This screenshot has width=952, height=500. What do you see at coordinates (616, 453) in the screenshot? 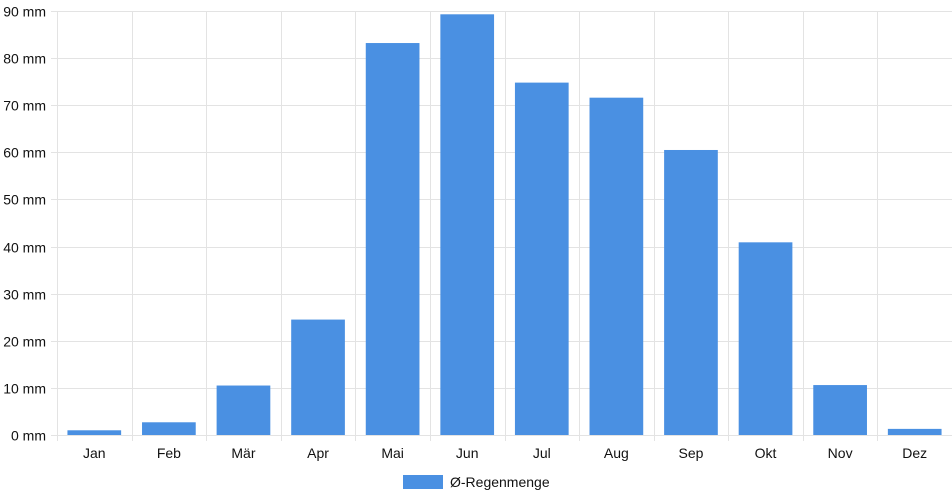
I see `x-tick-label: Aug` at bounding box center [616, 453].